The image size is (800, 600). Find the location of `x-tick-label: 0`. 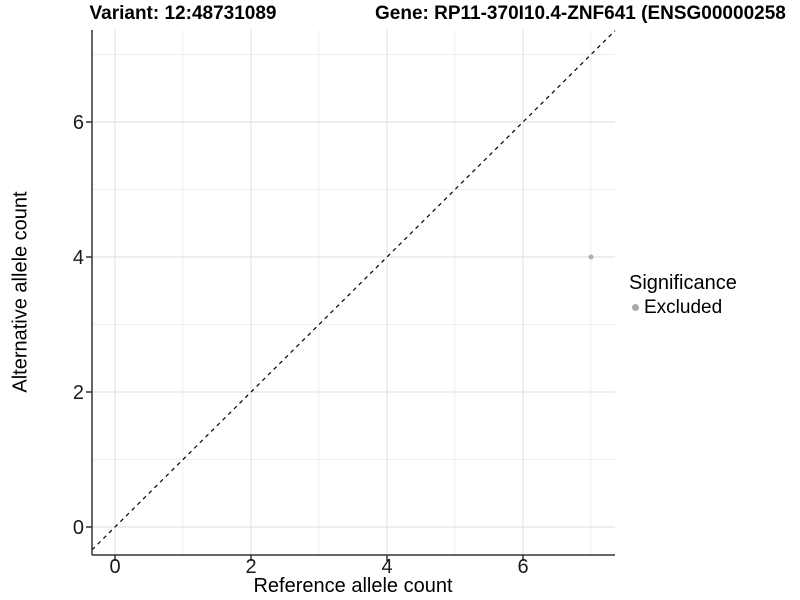

x-tick-label: 0 is located at coordinates (114, 567).